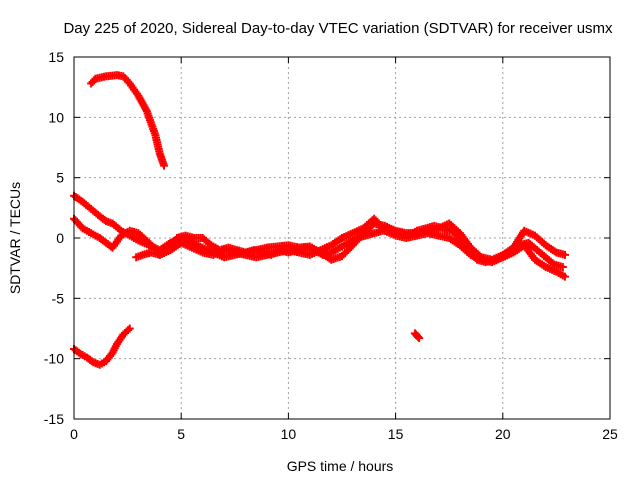 The image size is (640, 480). Describe the element at coordinates (396, 434) in the screenshot. I see `x-tick-label: 15` at that location.